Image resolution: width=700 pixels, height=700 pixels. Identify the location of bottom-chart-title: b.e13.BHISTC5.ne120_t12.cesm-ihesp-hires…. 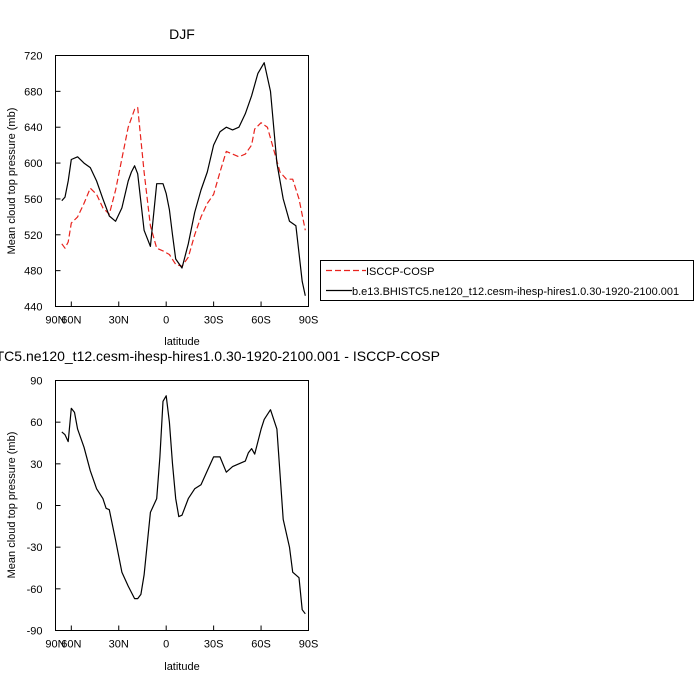
(220, 356).